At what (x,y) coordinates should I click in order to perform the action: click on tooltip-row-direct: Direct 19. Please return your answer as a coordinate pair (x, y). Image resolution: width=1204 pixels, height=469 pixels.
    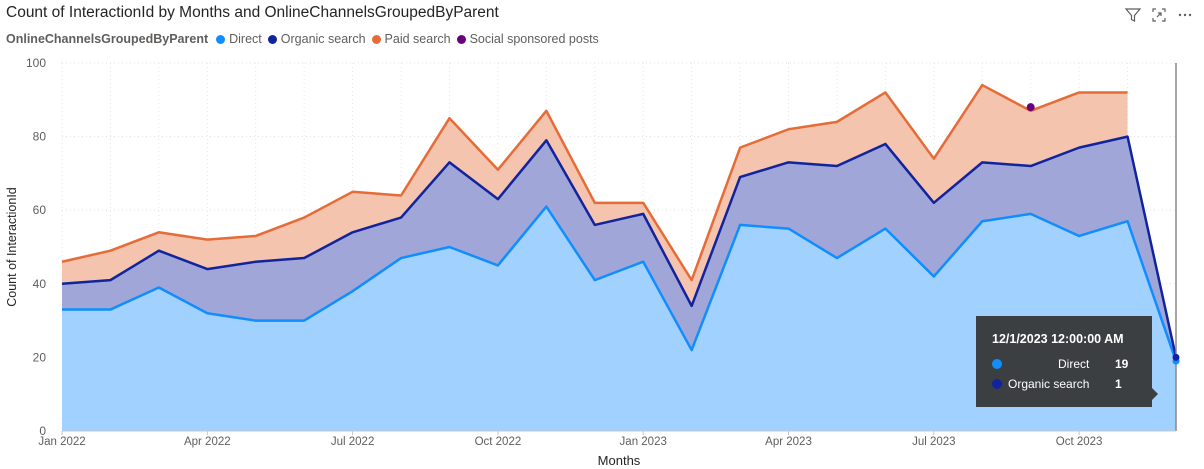
    Looking at the image, I should click on (1072, 364).